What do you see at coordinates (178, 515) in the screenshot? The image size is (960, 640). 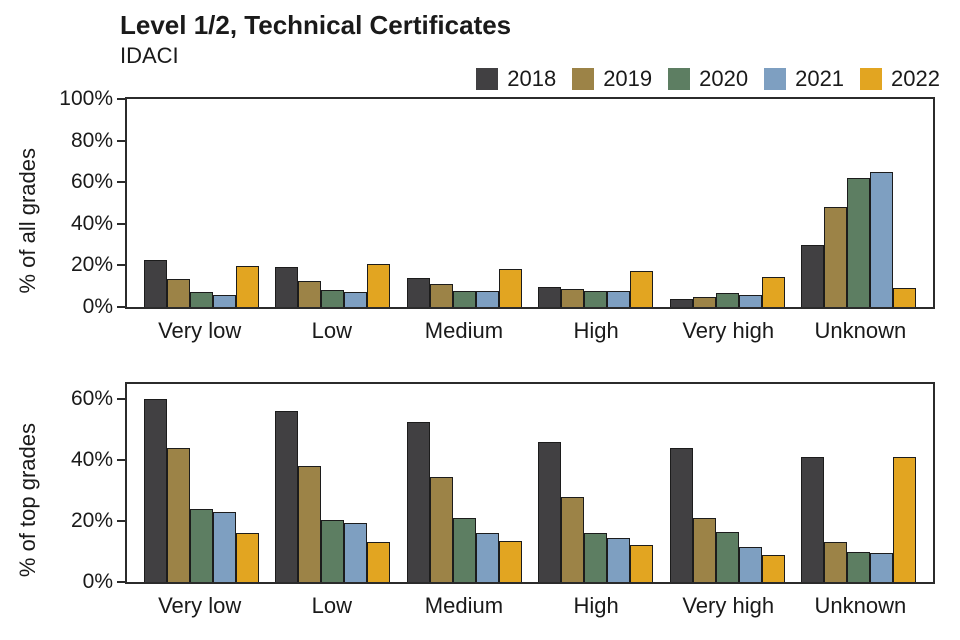 I see `bar-2019-very-low` at bounding box center [178, 515].